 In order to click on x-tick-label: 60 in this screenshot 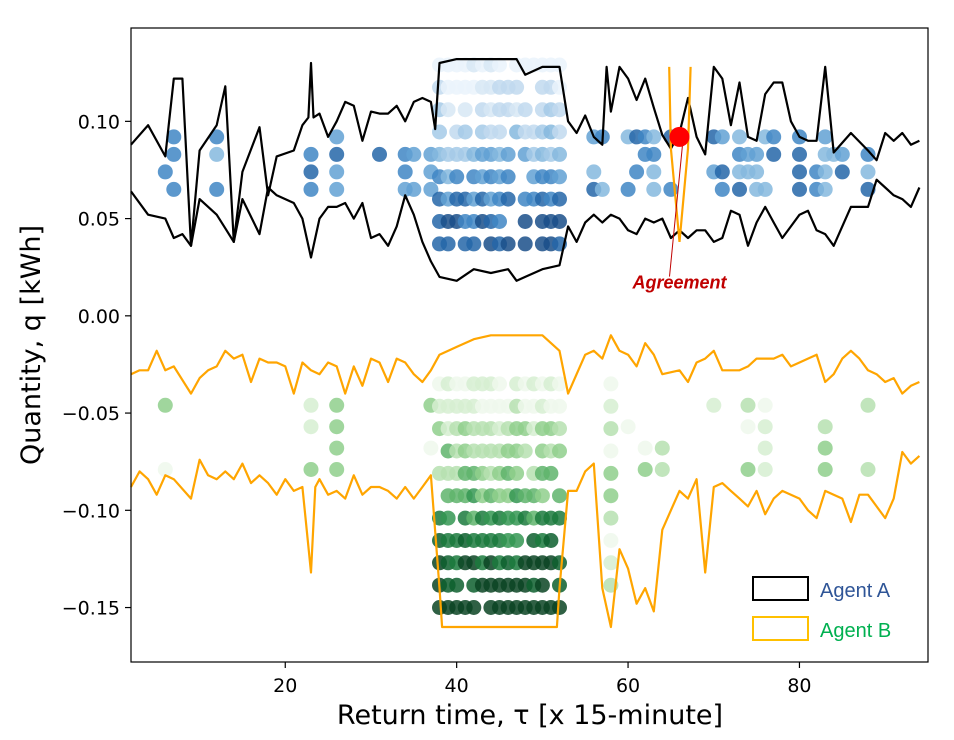, I will do `click(628, 686)`.